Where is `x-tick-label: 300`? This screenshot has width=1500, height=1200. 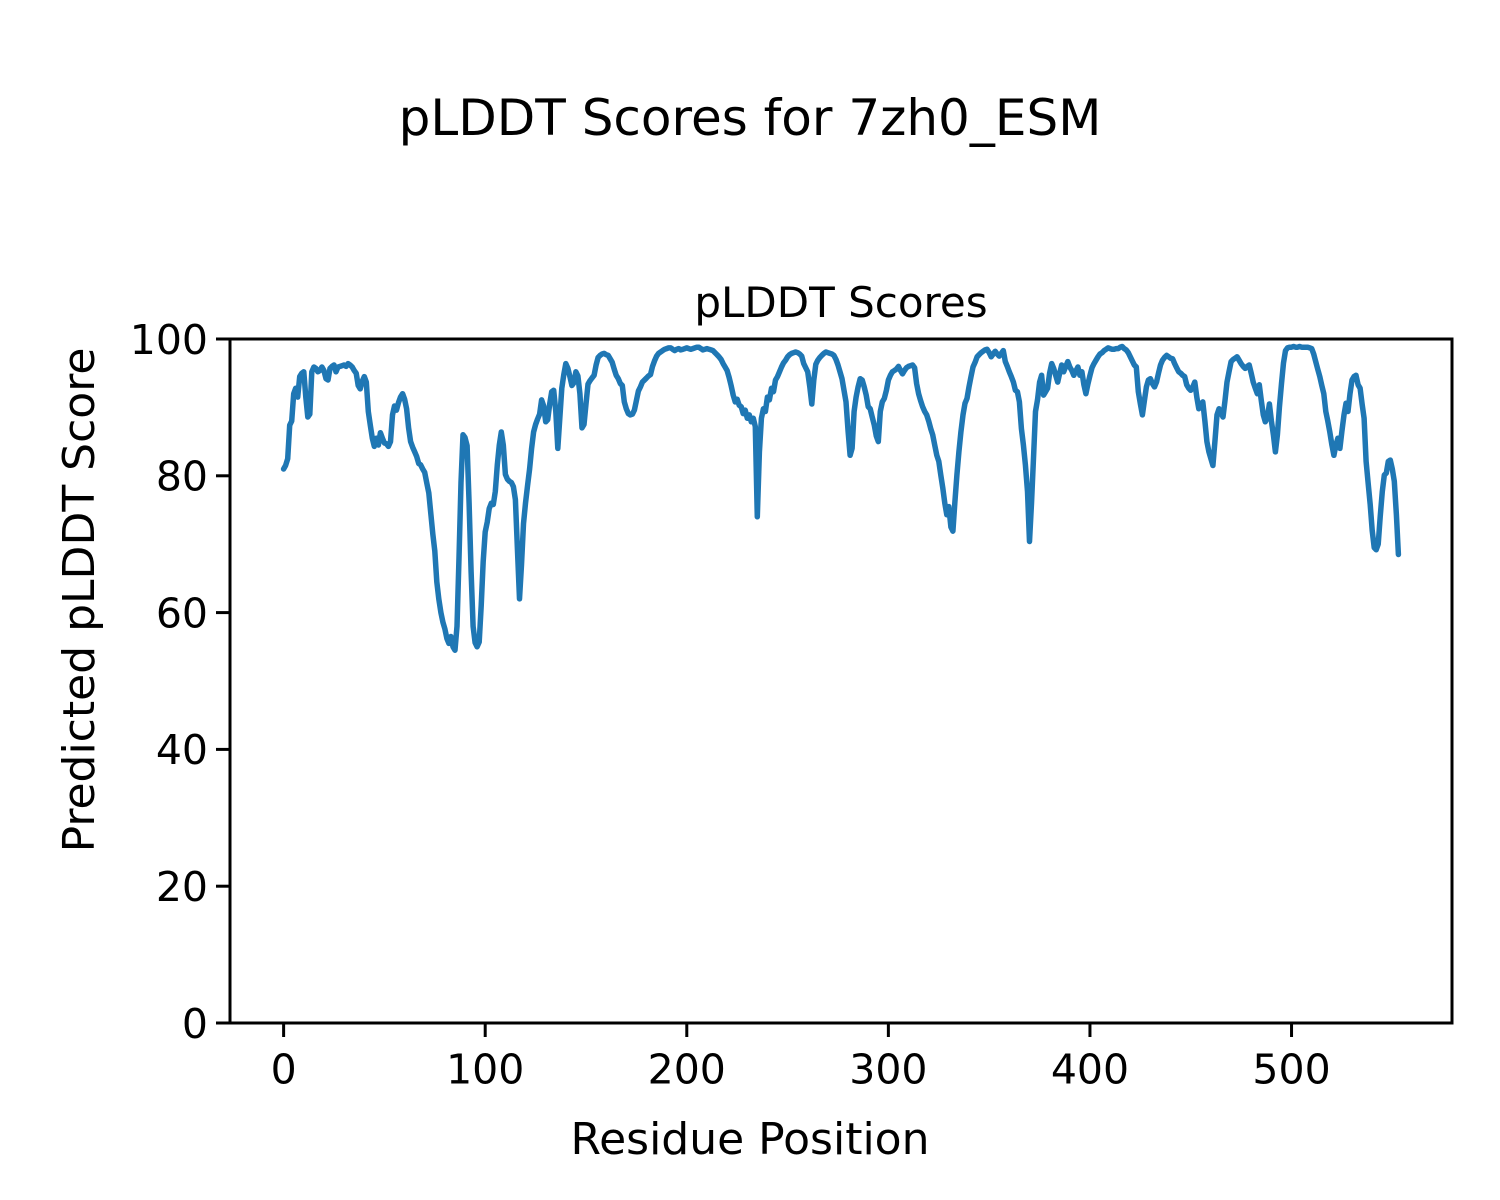
x-tick-label: 300 is located at coordinates (888, 1069).